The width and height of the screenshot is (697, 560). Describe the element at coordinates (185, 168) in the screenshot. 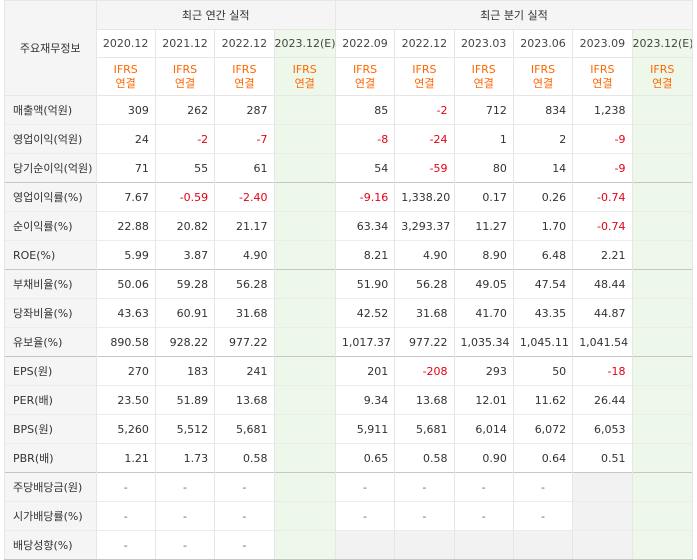

I see `value-cell: 55` at that location.